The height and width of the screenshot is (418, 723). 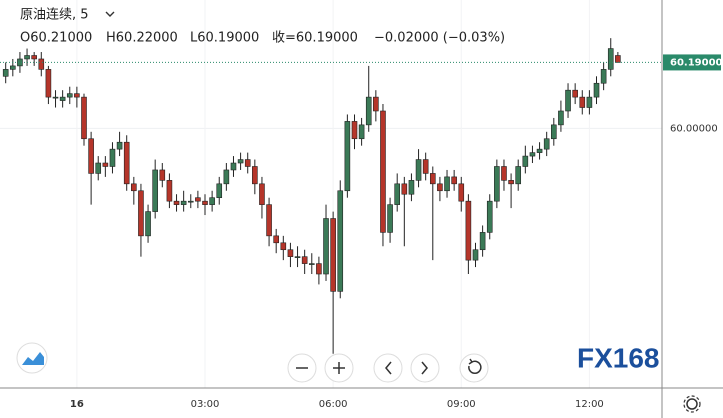 I want to click on ohlc-high: H60.22000, so click(x=142, y=38).